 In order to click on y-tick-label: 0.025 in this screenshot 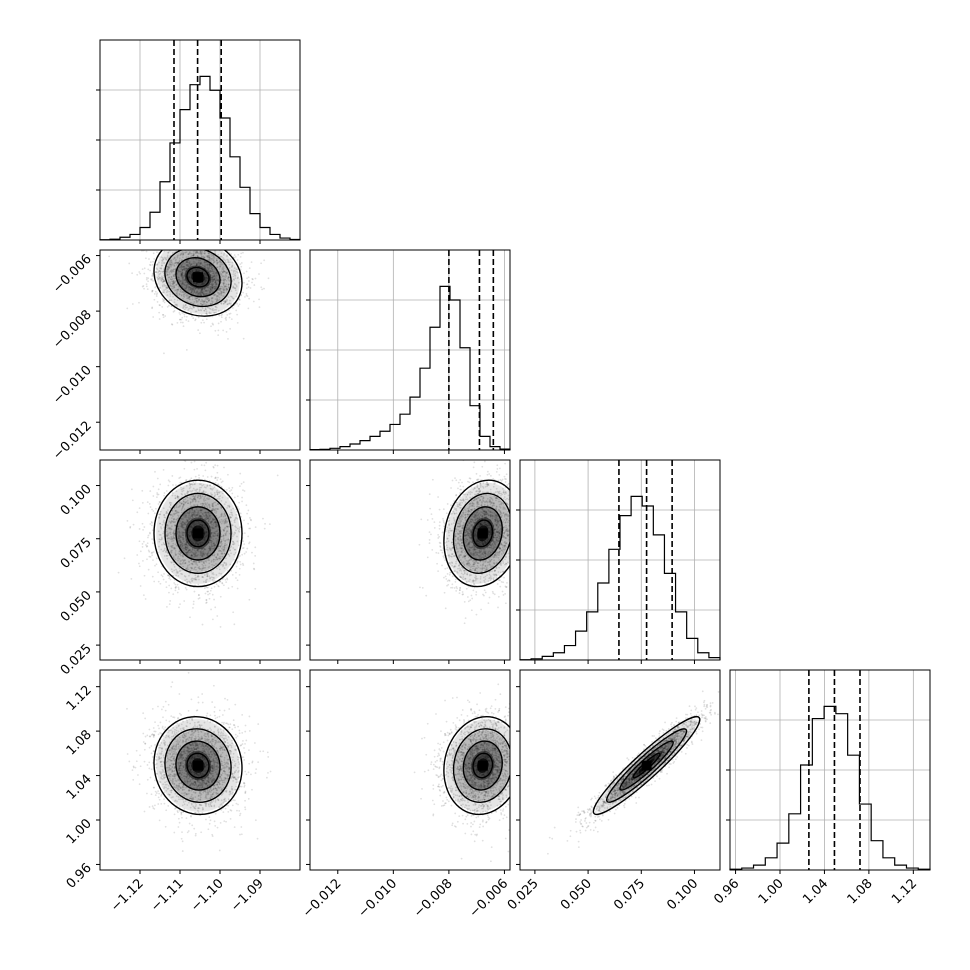, I will do `click(76, 659)`.